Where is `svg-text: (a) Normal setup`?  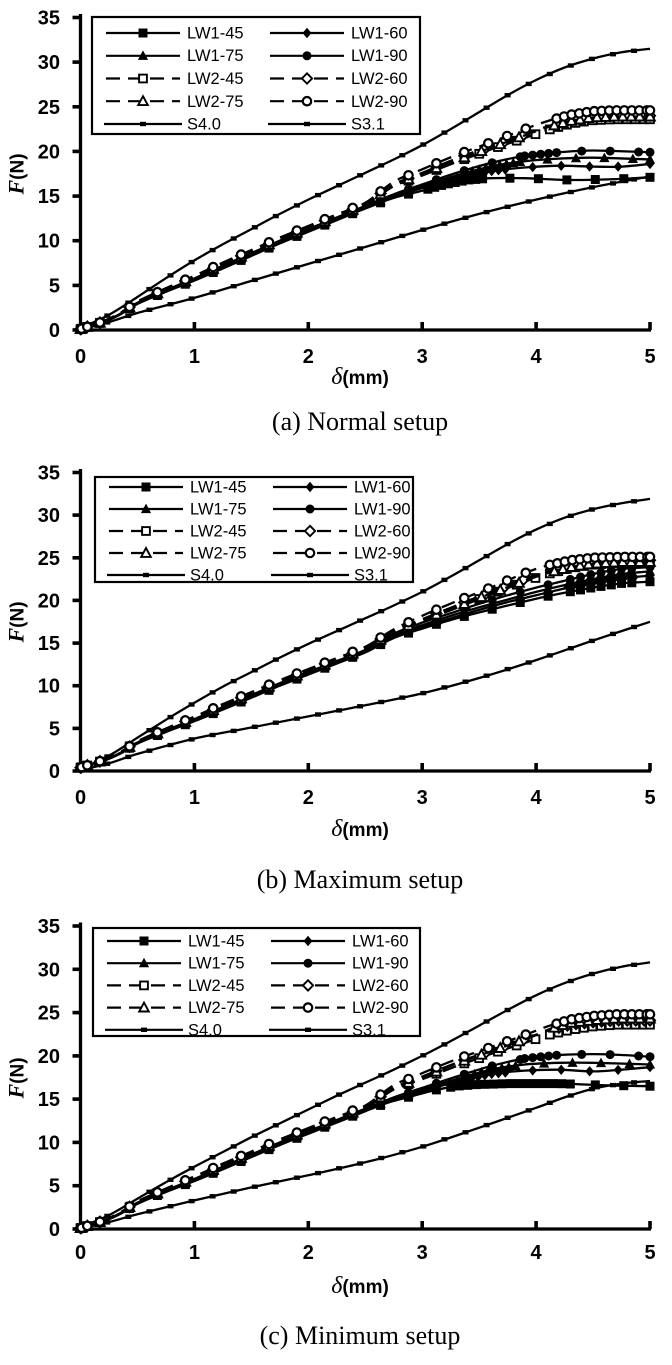 svg-text: (a) Normal setup is located at coordinates (360, 421).